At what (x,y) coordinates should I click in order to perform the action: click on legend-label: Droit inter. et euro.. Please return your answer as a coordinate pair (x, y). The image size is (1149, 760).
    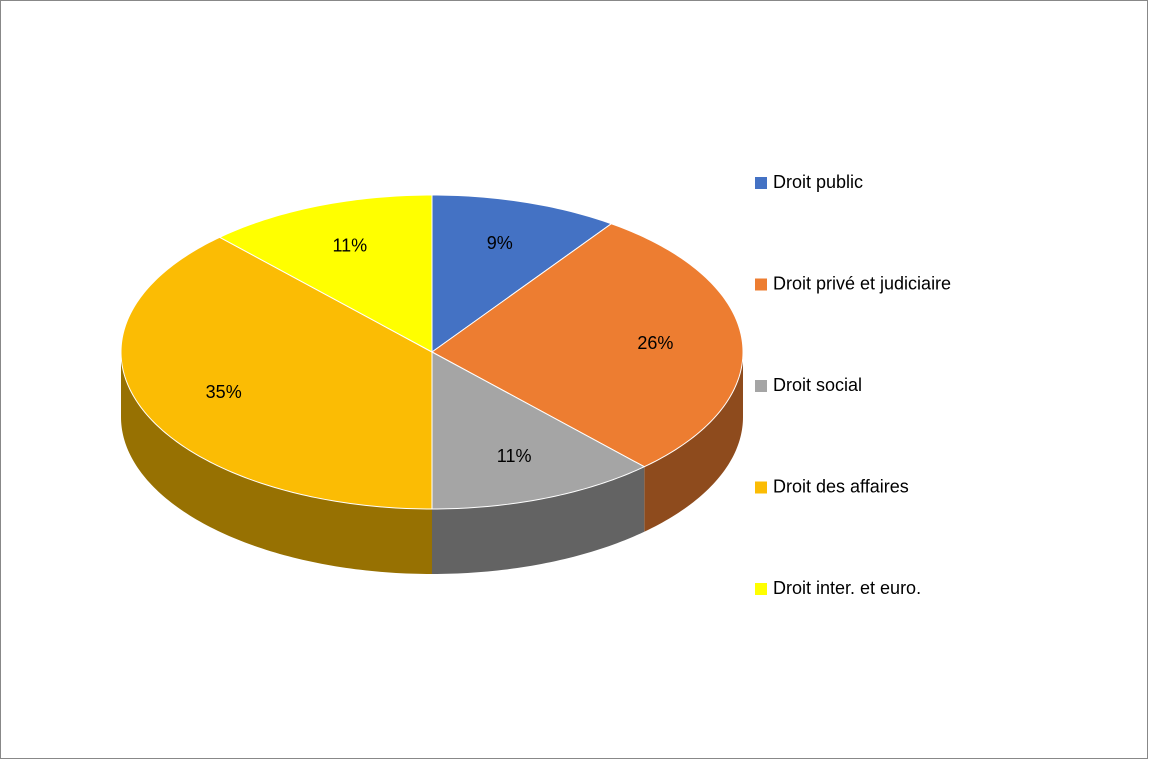
    Looking at the image, I should click on (847, 588).